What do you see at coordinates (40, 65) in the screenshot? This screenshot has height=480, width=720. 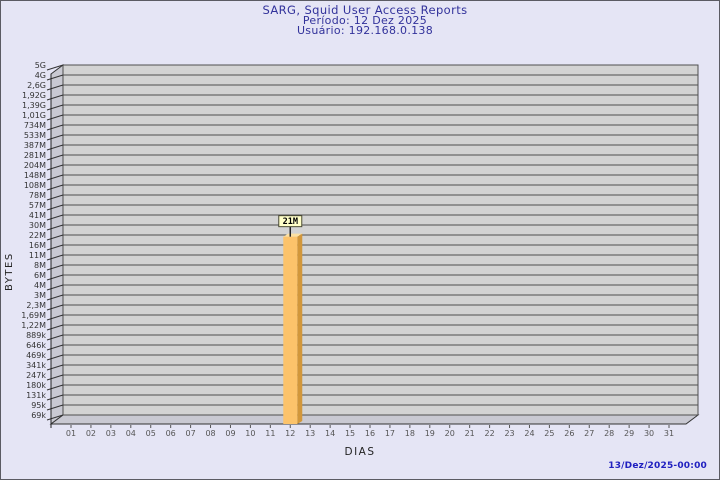 I see `y-tick-label: 5G` at bounding box center [40, 65].